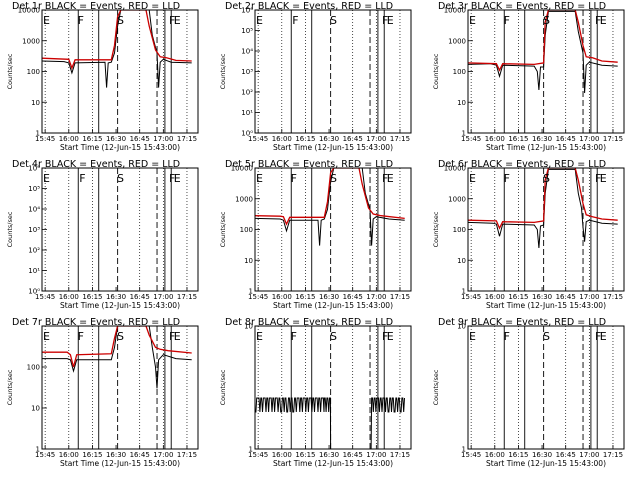 The image size is (640, 480). Describe the element at coordinates (117, 49) in the screenshot. I see `series-line-events` at that location.